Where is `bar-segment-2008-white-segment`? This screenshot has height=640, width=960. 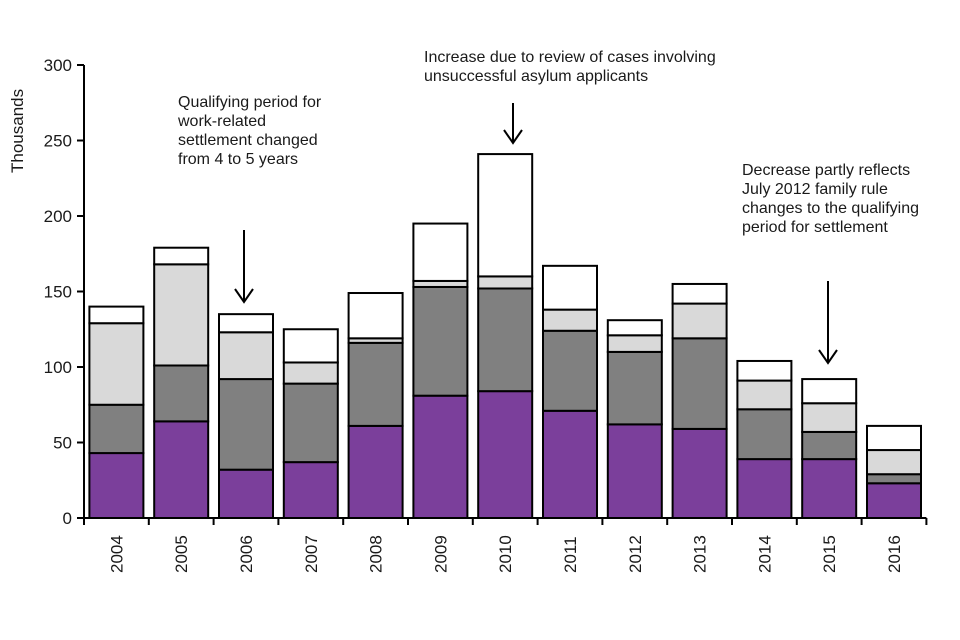 bar-segment-2008-white-segment is located at coordinates (375, 316).